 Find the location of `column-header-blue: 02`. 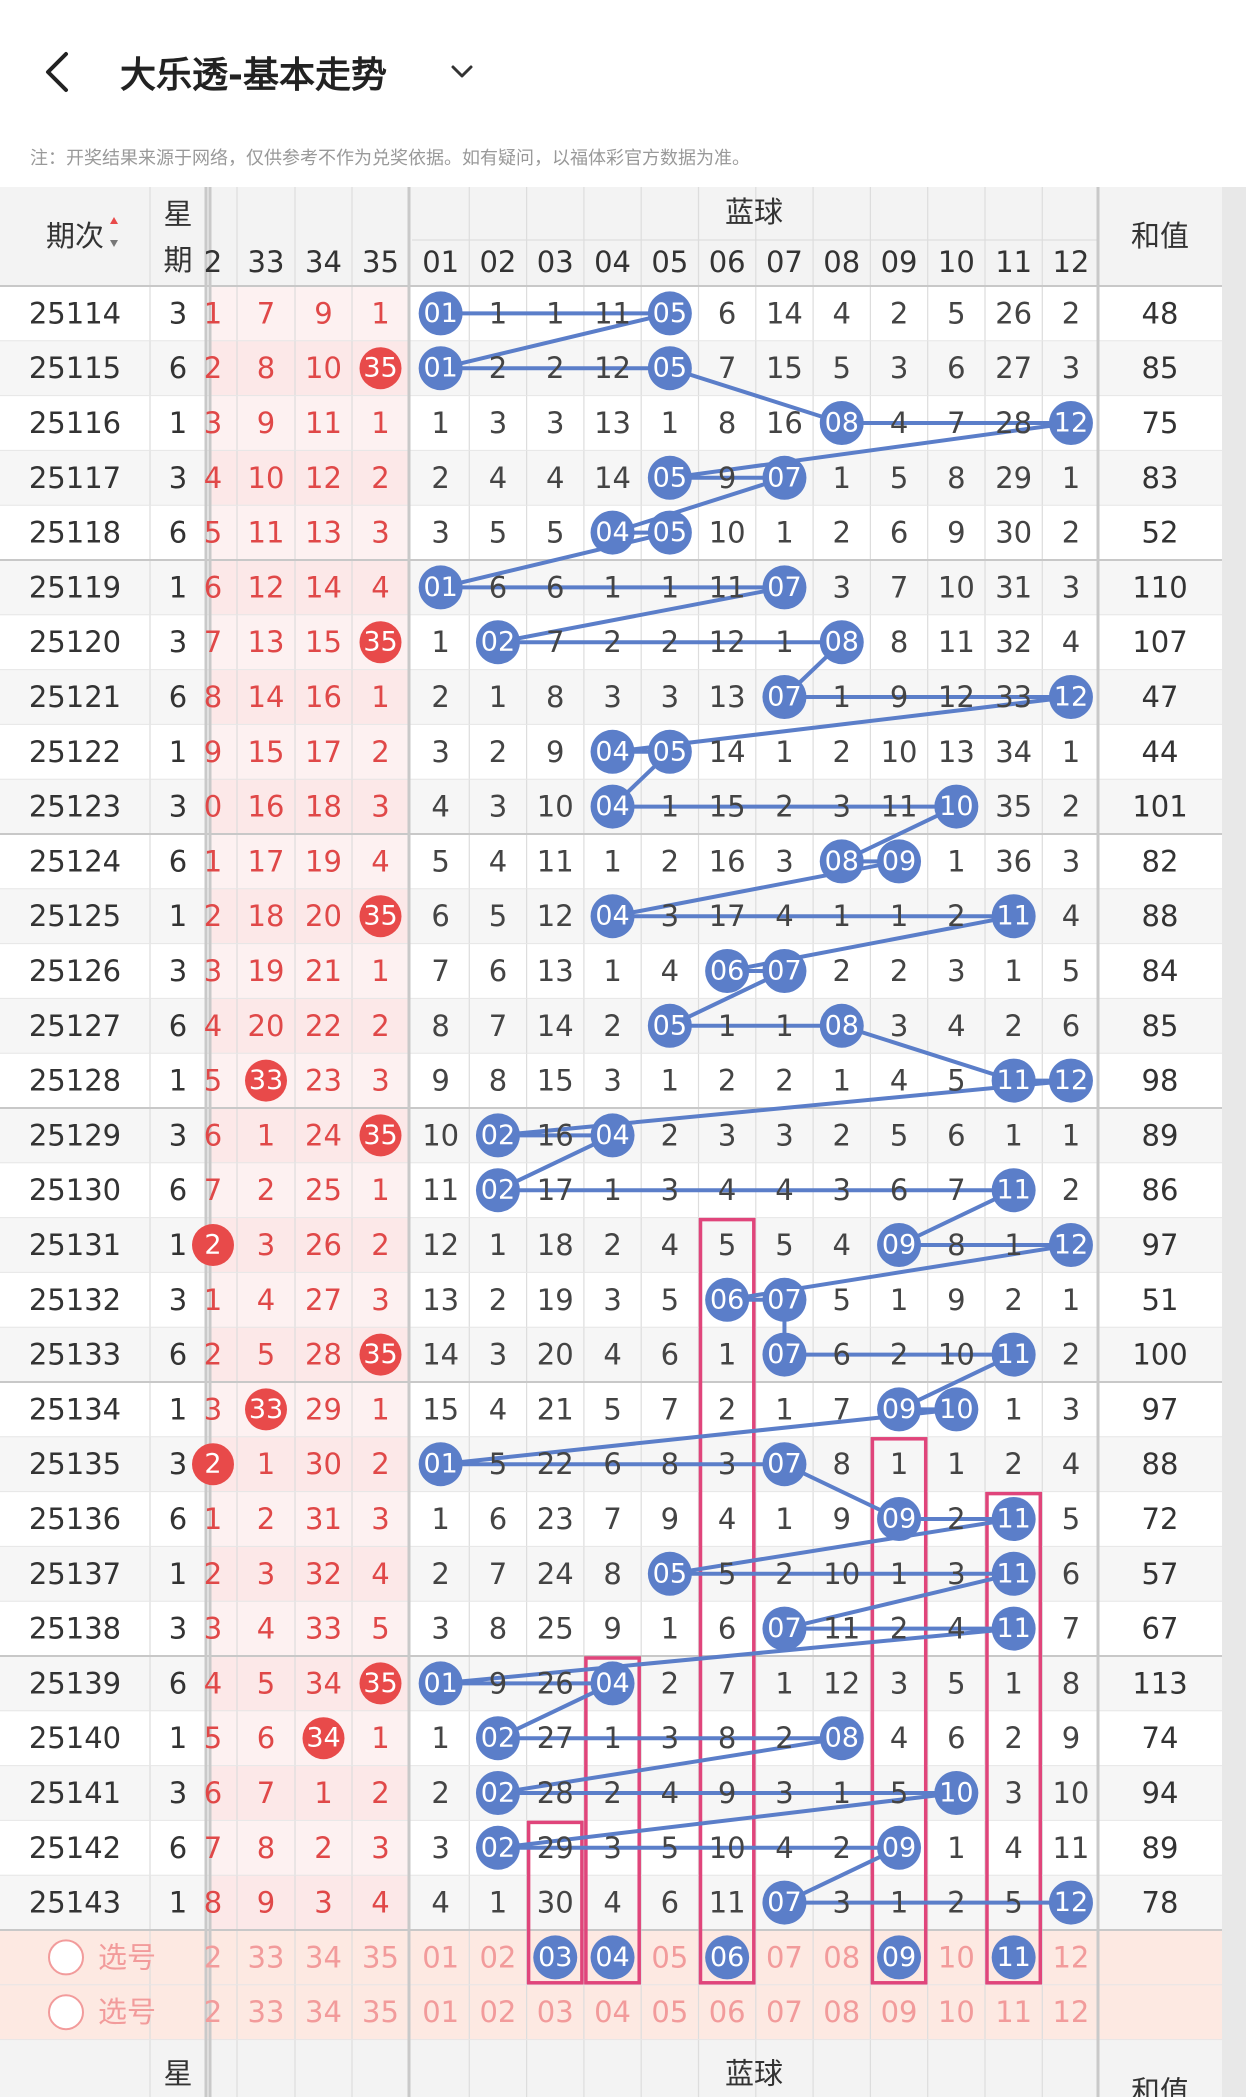

column-header-blue: 02 is located at coordinates (497, 262).